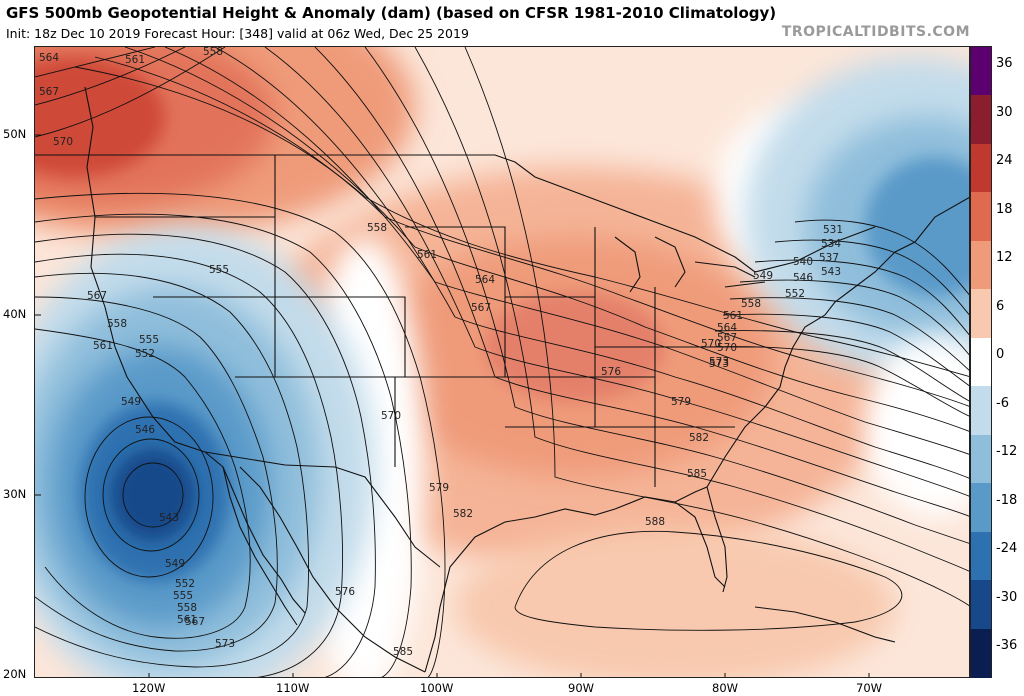 The image size is (1024, 696). What do you see at coordinates (1002, 403) in the screenshot?
I see `colorbar-label: -6` at bounding box center [1002, 403].